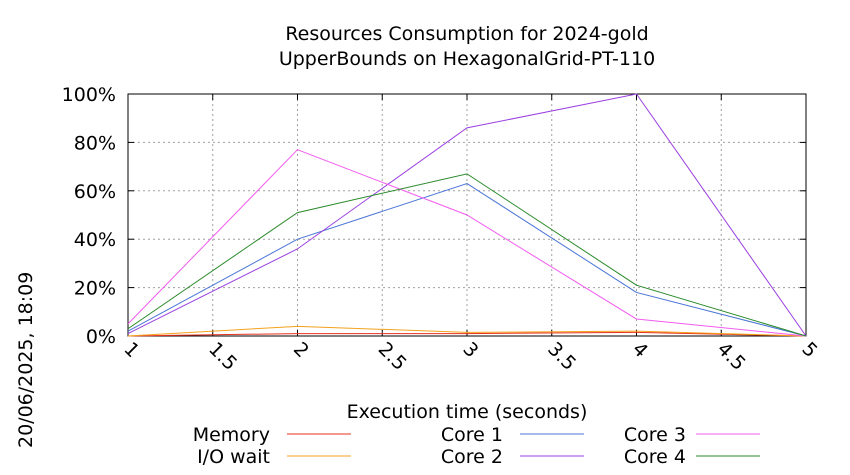 The height and width of the screenshot is (475, 850). What do you see at coordinates (95, 240) in the screenshot?
I see `y-tick-label: 40%` at bounding box center [95, 240].